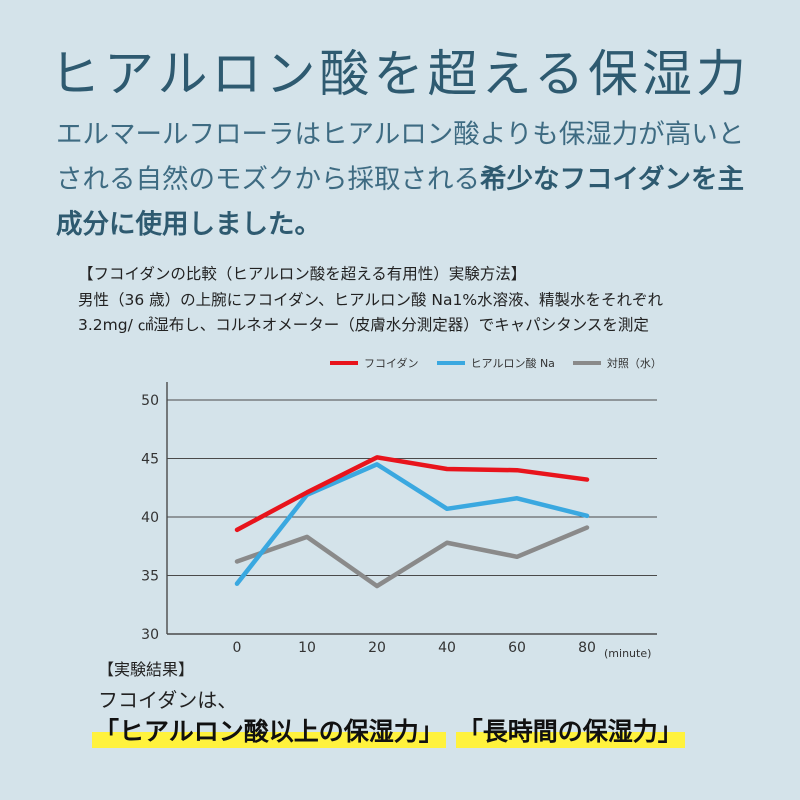 The height and width of the screenshot is (800, 800). I want to click on legend-swatch-control, so click(586, 363).